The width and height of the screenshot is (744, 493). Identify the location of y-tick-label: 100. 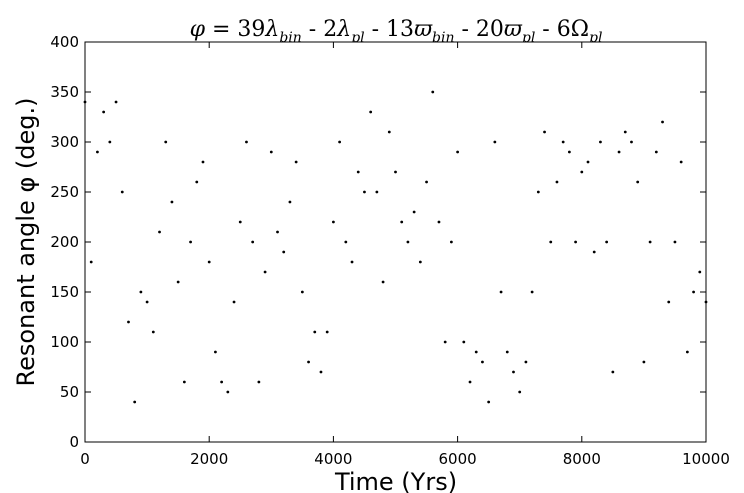
(64, 342).